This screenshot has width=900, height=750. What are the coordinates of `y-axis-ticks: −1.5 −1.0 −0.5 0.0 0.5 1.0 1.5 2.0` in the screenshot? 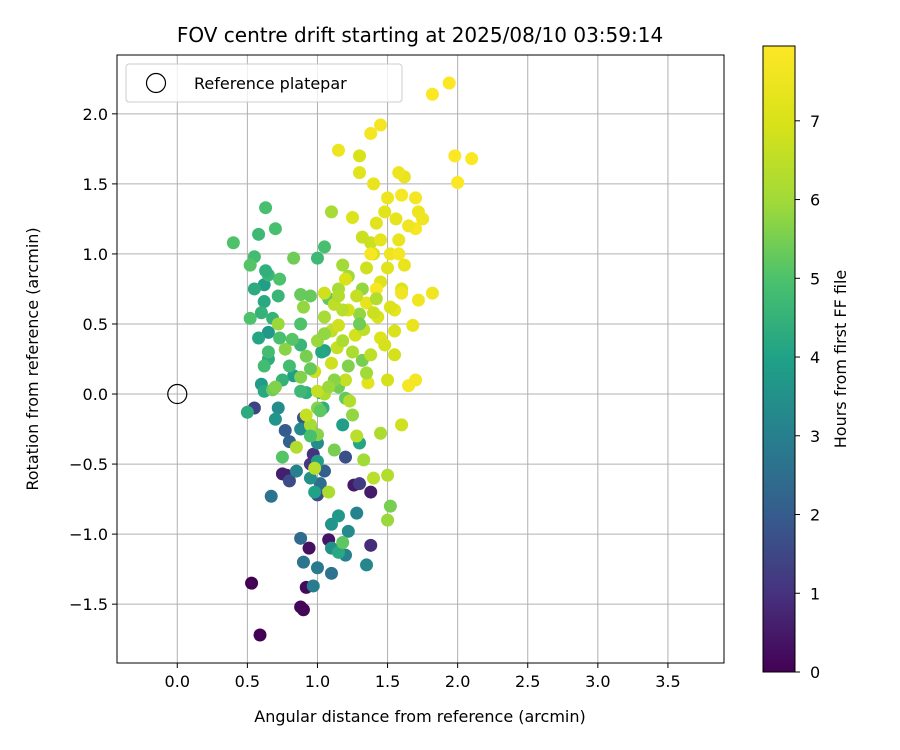 It's located at (93, 359).